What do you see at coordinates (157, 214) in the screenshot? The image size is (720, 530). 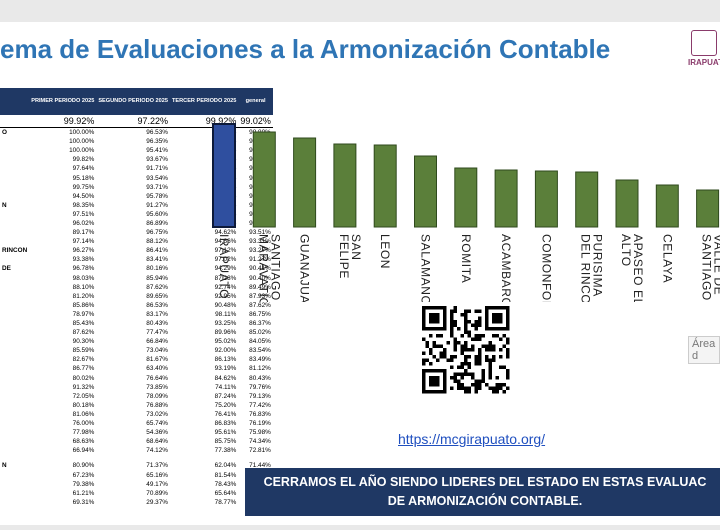 I see `cell: 95.60%` at bounding box center [157, 214].